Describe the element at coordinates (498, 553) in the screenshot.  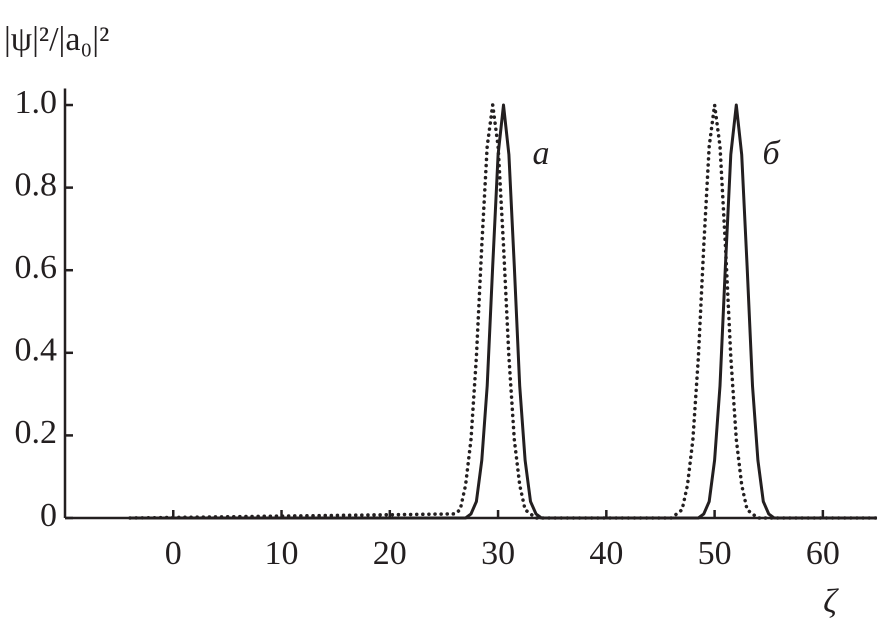
I see `x-tick-label: 30` at that location.